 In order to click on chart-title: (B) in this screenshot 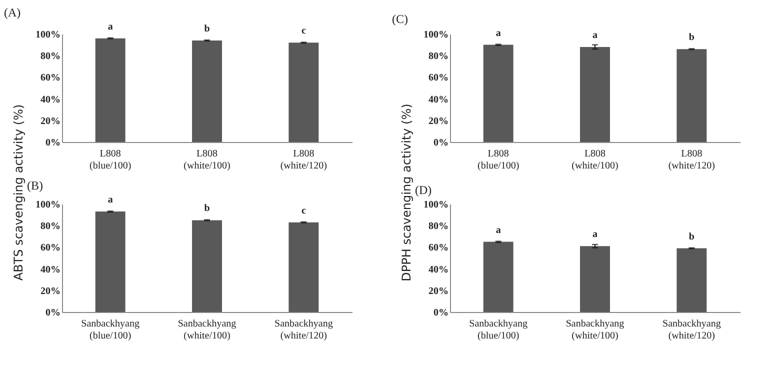, I will do `click(35, 185)`.